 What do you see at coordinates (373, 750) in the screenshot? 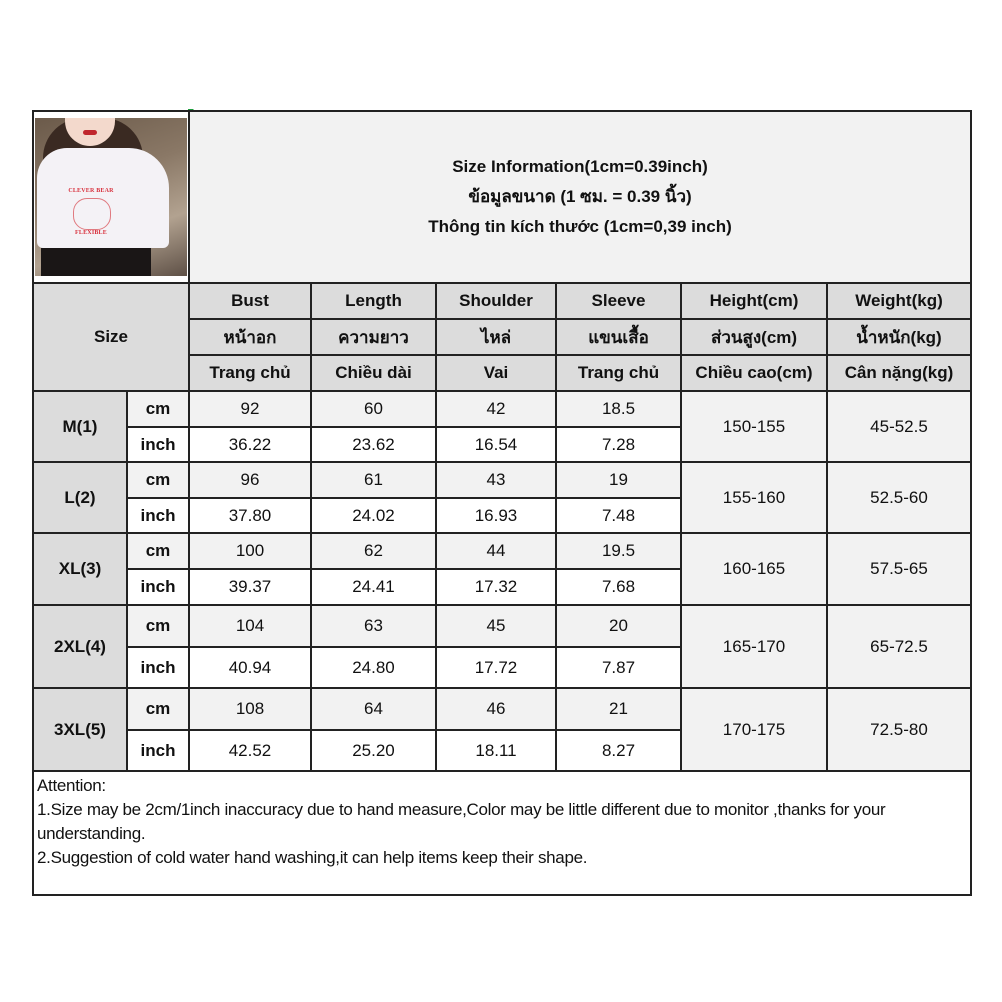
I see `measurement-inch: 25.20` at bounding box center [373, 750].